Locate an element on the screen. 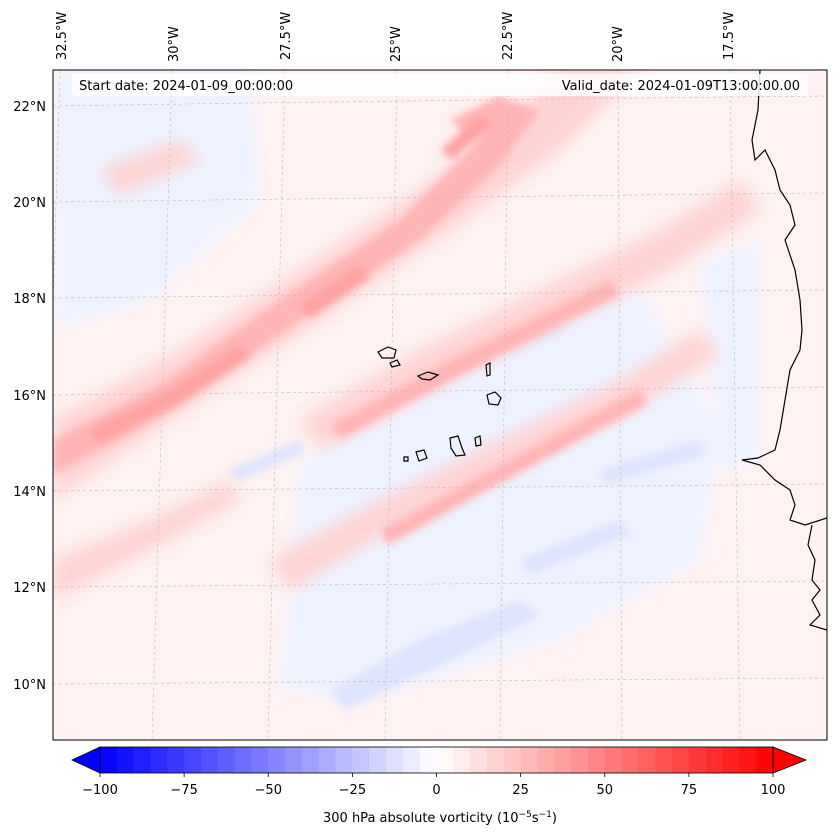  latitude-ticks: 22°N 20°N 18°N 16°N 14°N 12°N 10°N is located at coordinates (29, 396).